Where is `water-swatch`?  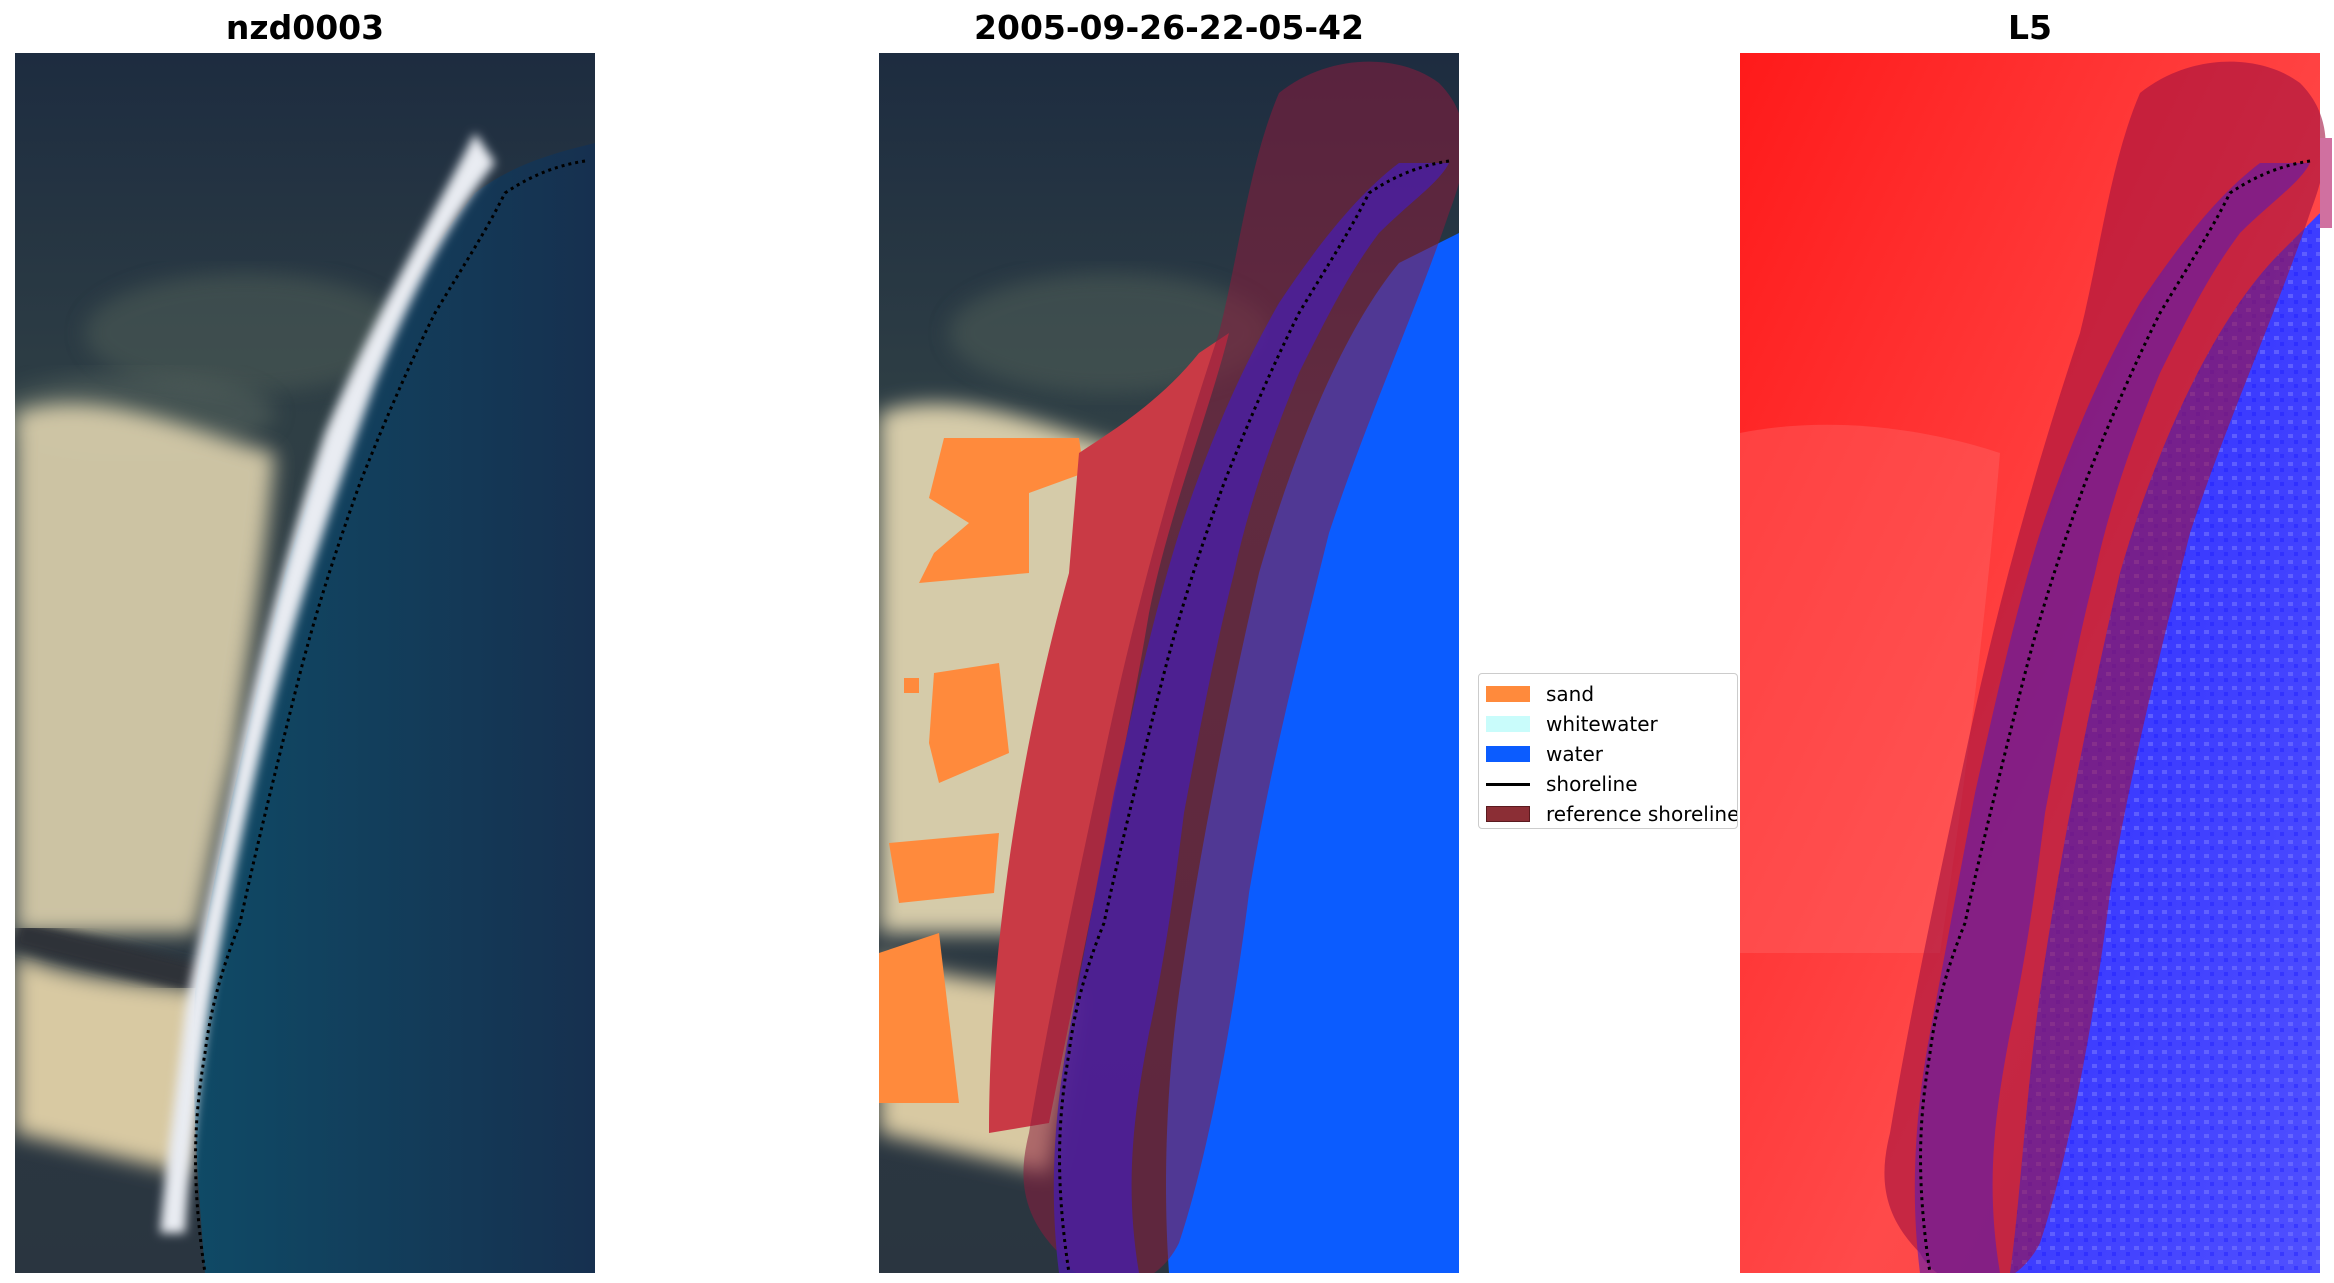
water-swatch is located at coordinates (1508, 754).